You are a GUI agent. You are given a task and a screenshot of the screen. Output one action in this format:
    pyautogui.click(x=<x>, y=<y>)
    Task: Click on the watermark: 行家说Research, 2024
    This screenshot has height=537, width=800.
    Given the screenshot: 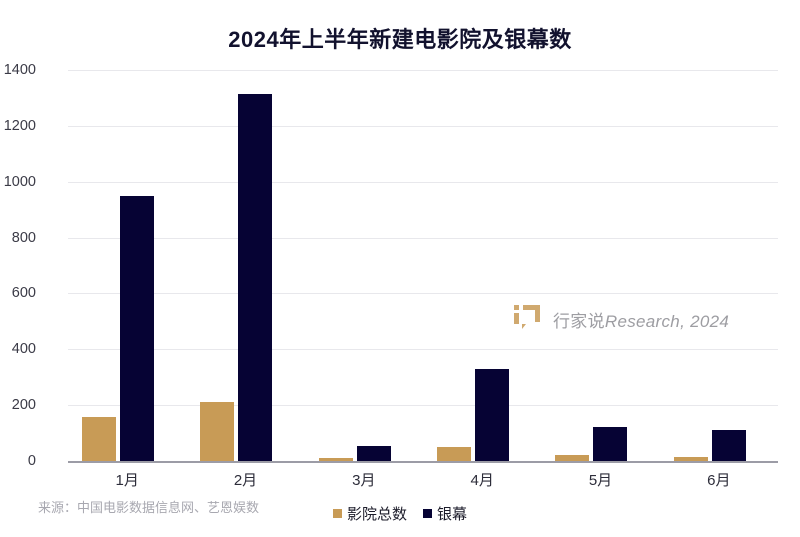 What is the action you would take?
    pyautogui.click(x=620, y=319)
    